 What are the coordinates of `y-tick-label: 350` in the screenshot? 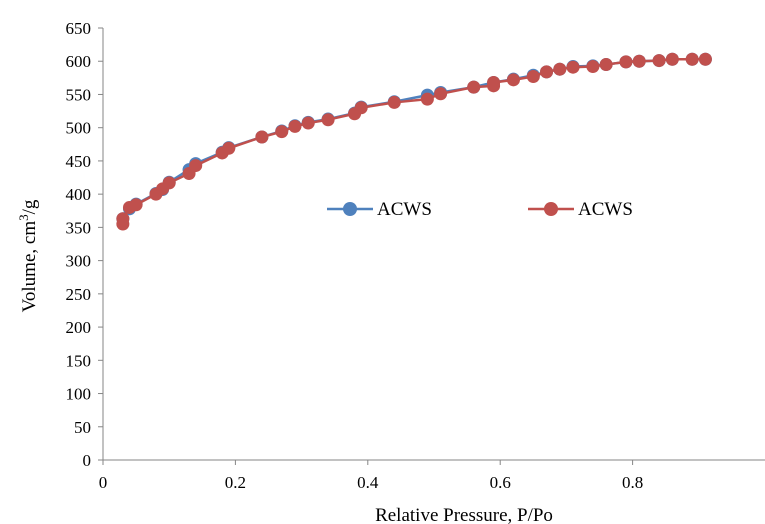 It's located at (79, 227).